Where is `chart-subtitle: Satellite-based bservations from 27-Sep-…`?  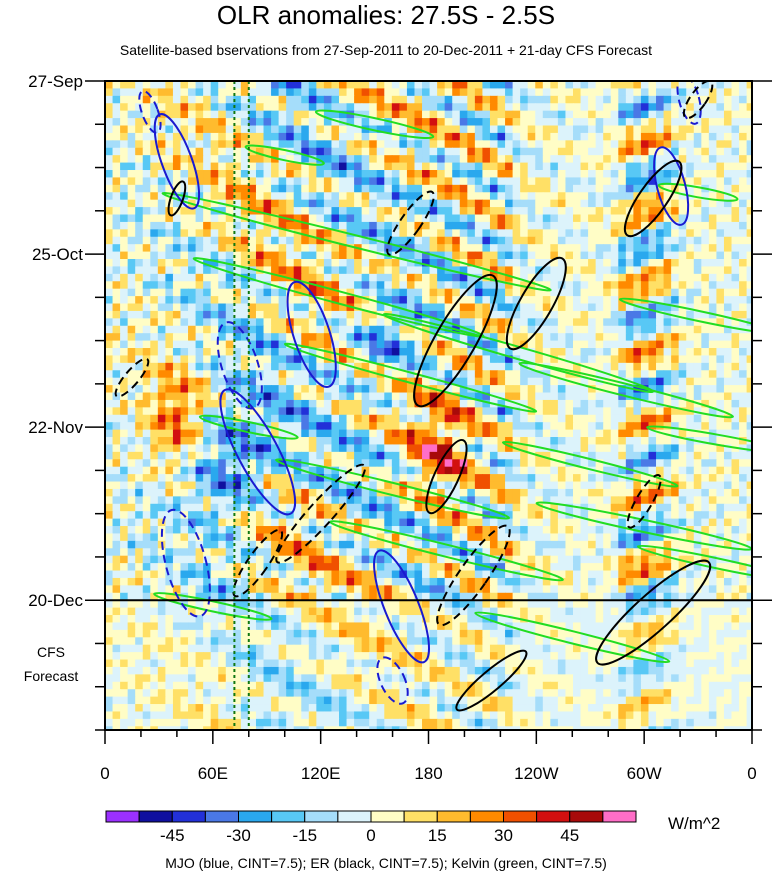 chart-subtitle: Satellite-based bservations from 27-Sep-… is located at coordinates (386, 50).